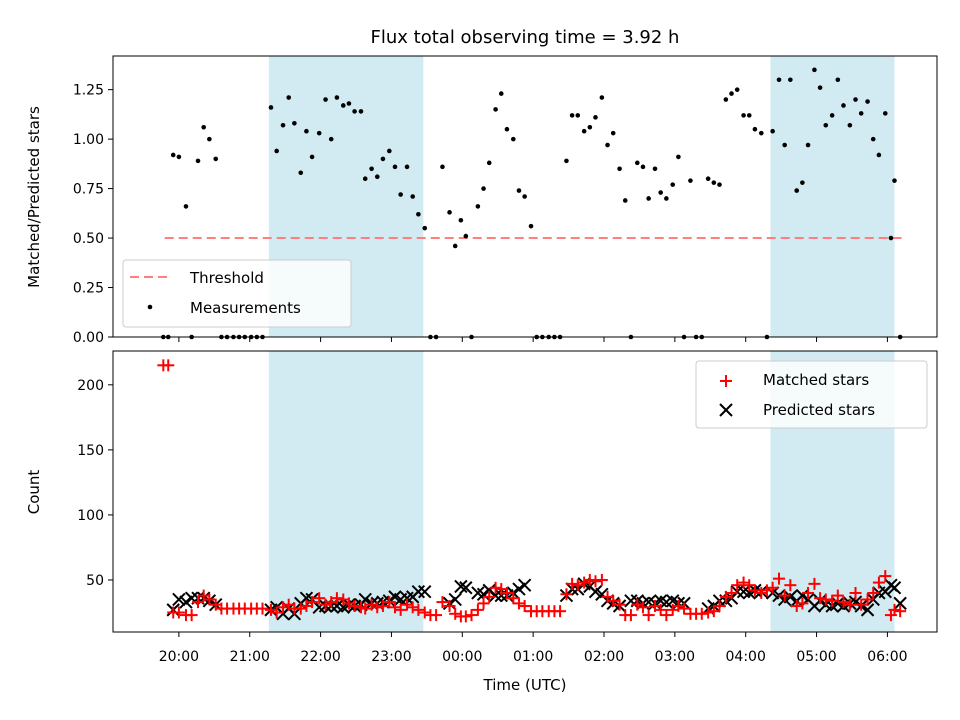 The width and height of the screenshot is (960, 720). I want to click on bottom-y-tick-label: 50, so click(95, 581).